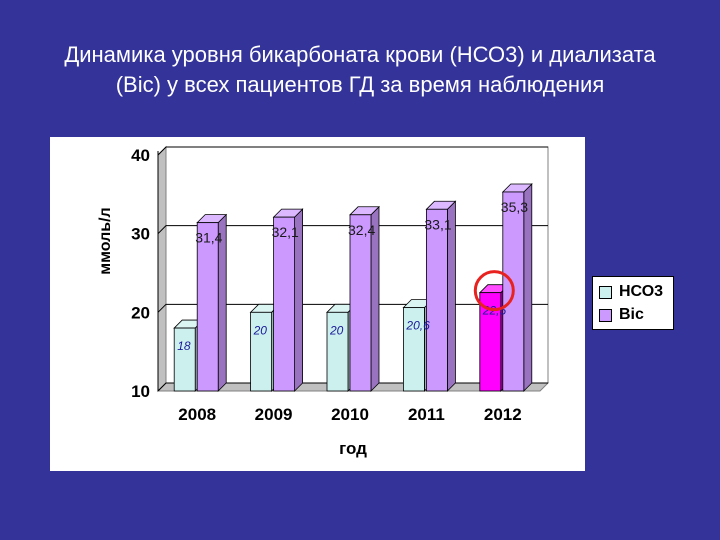  What do you see at coordinates (631, 314) in the screenshot?
I see `legend-label-bic: Bic` at bounding box center [631, 314].